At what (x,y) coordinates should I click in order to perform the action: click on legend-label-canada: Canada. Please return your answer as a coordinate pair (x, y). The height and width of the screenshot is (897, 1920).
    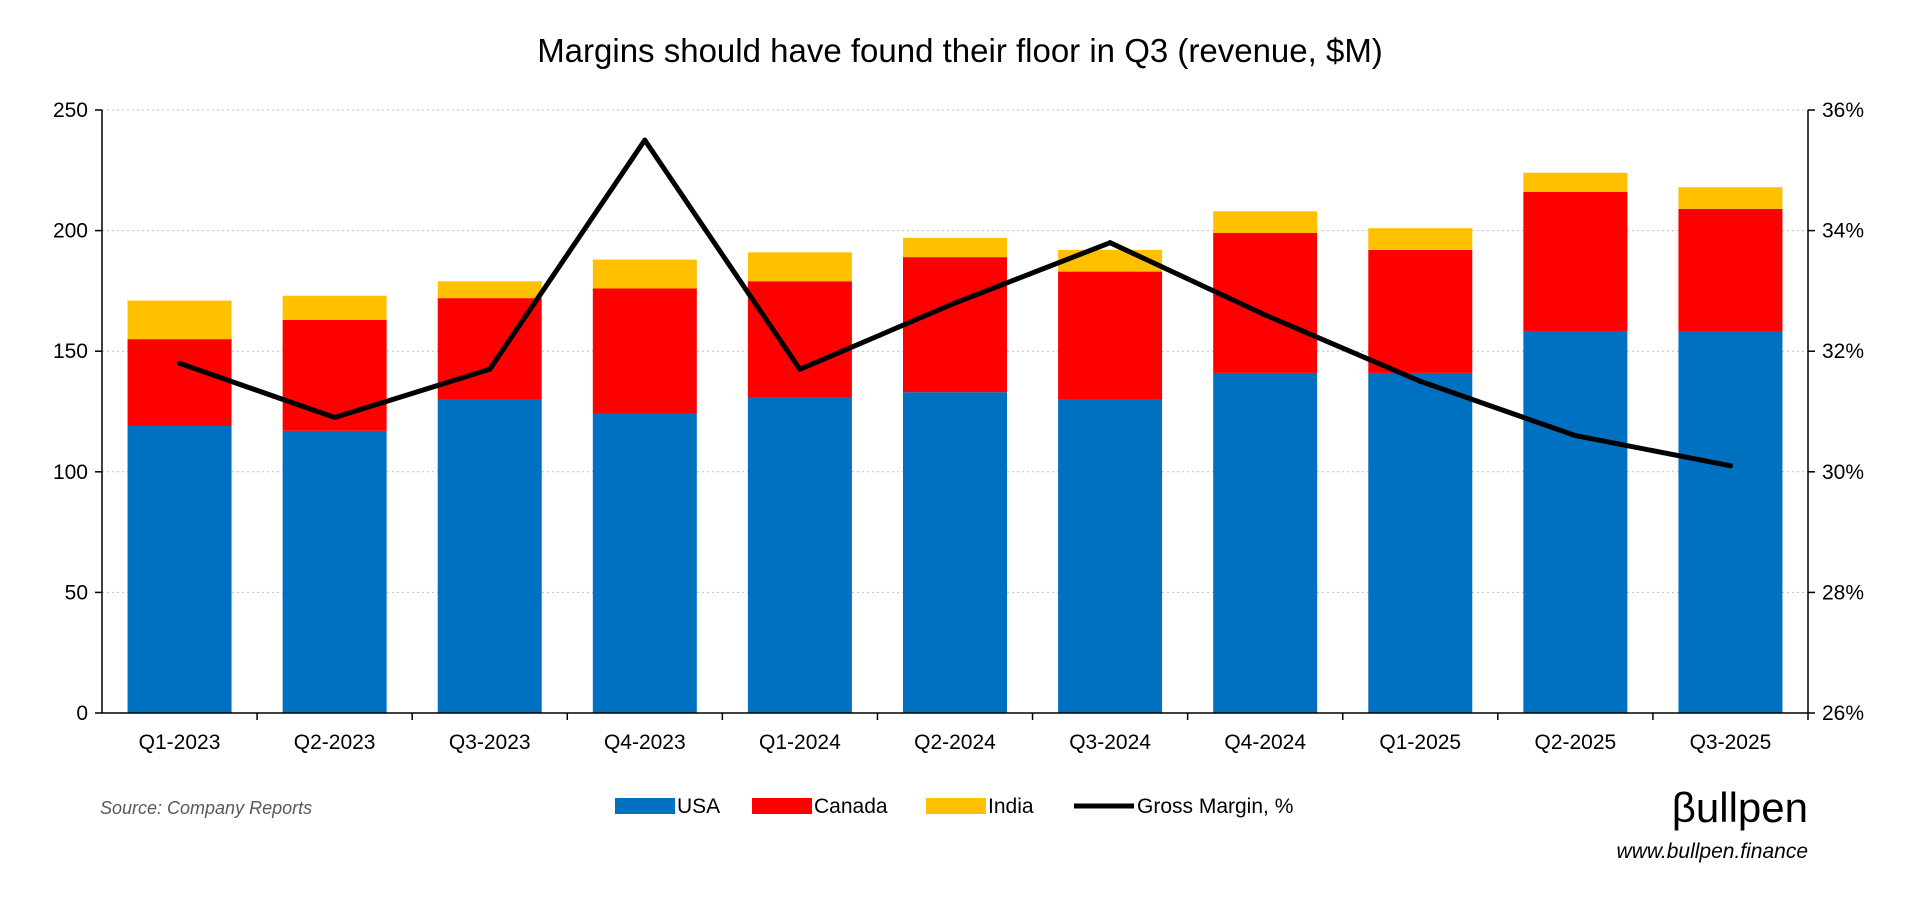
    Looking at the image, I should click on (851, 806).